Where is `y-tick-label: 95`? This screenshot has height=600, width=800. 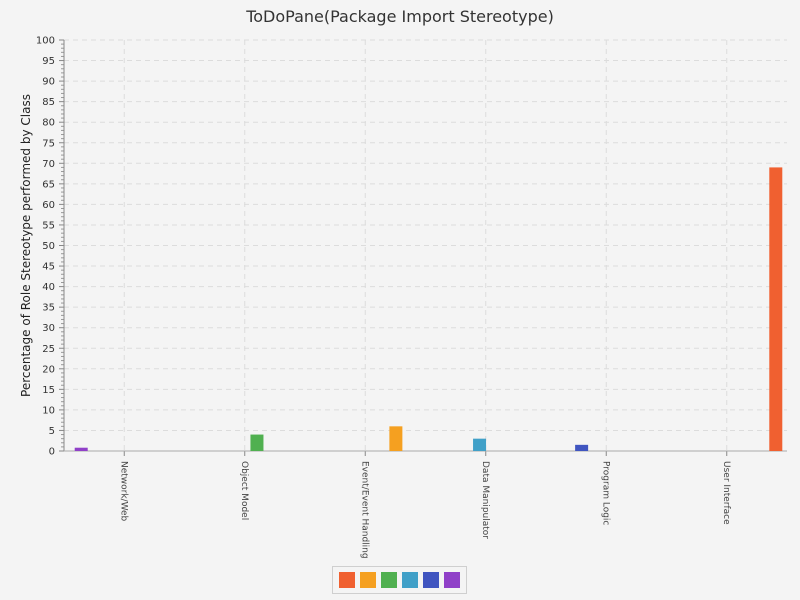
y-tick-label: 95 is located at coordinates (48, 61).